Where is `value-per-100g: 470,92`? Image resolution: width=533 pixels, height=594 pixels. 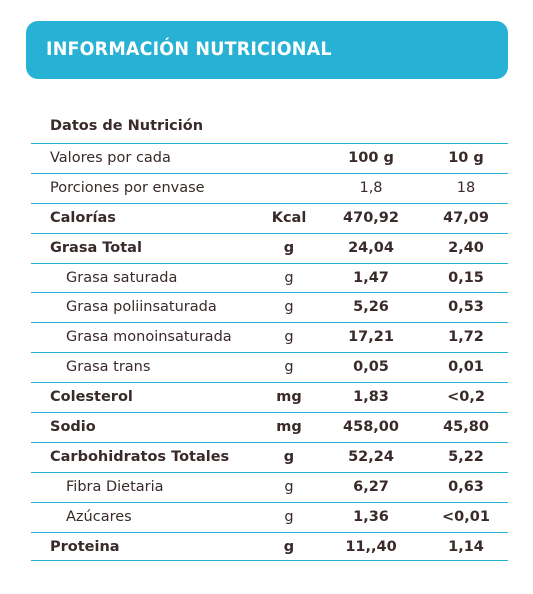 value-per-100g: 470,92 is located at coordinates (371, 217).